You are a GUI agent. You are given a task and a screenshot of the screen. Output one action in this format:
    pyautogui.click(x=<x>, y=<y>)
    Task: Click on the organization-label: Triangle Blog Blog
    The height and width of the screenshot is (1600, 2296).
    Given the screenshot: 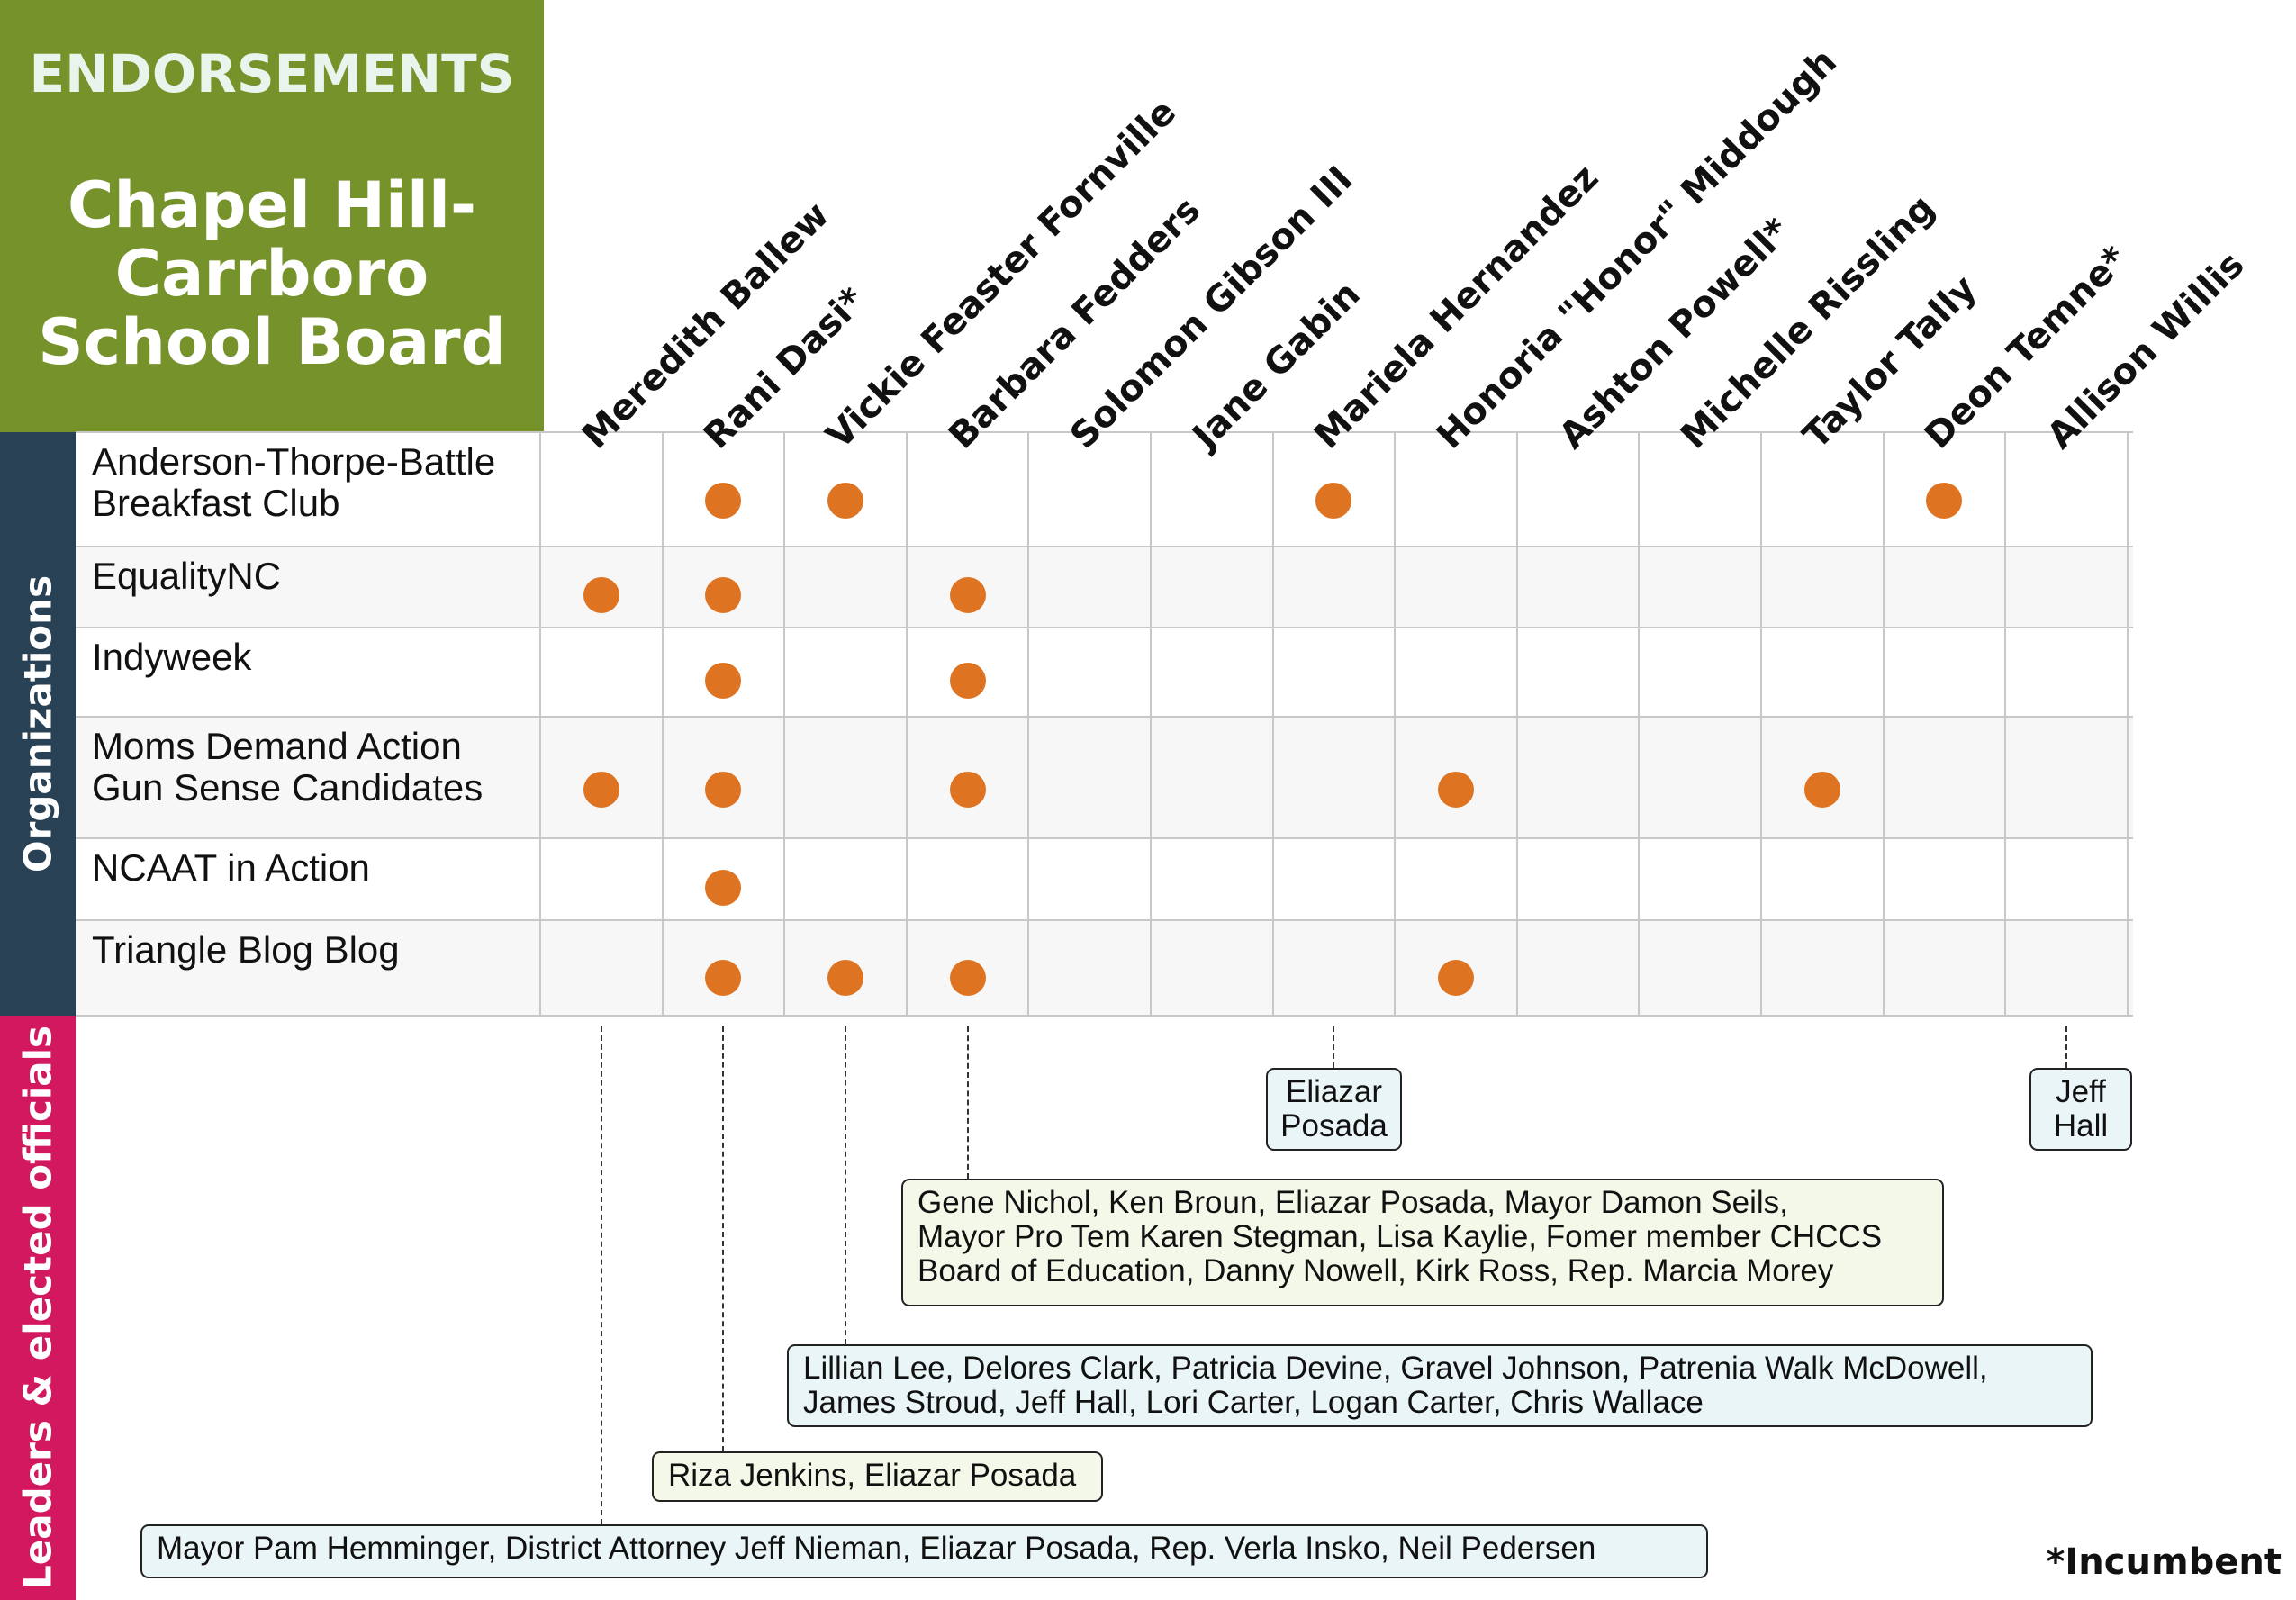 What is the action you would take?
    pyautogui.click(x=246, y=950)
    